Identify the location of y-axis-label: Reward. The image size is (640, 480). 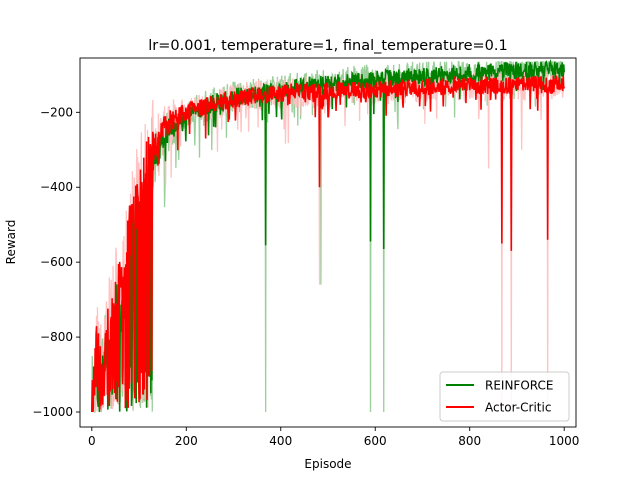
(11, 242).